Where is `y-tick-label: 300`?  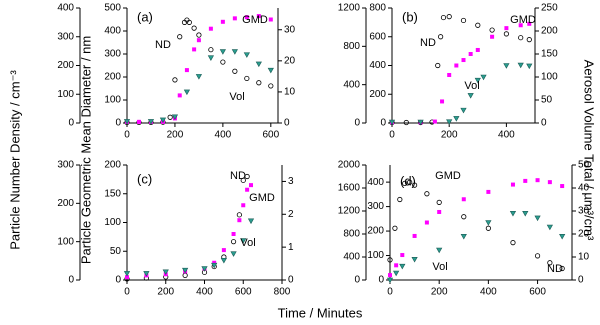
y-tick-label: 300 is located at coordinates (65, 36).